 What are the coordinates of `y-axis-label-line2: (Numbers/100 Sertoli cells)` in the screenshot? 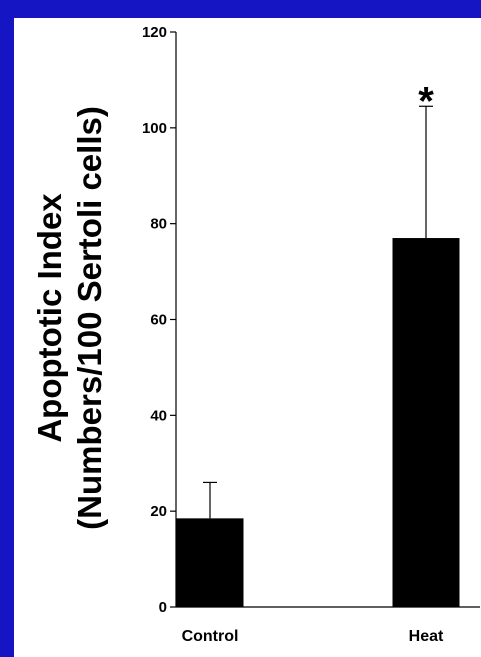 It's located at (89, 318).